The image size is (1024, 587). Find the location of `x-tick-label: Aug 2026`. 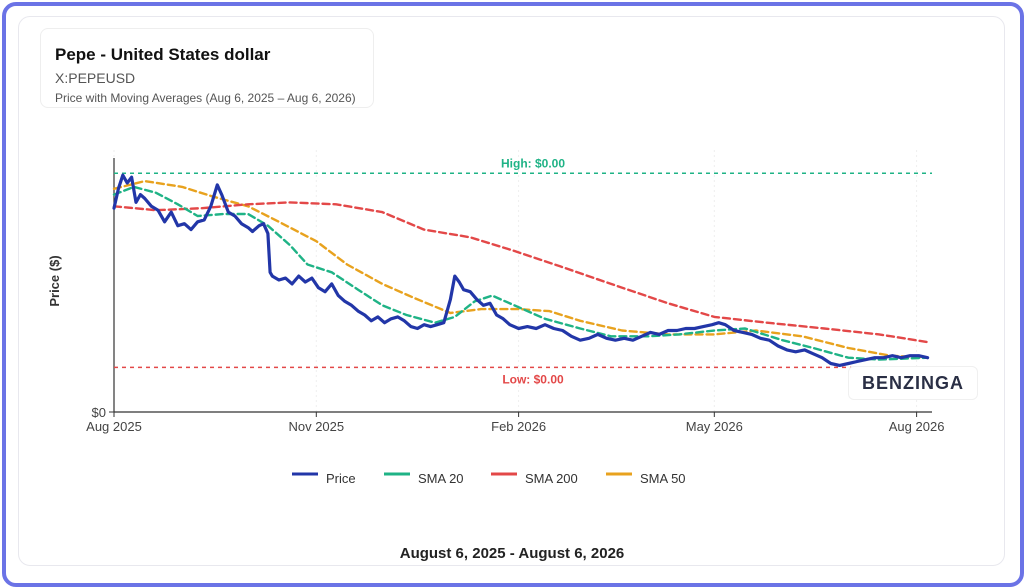

x-tick-label: Aug 2026 is located at coordinates (917, 426).